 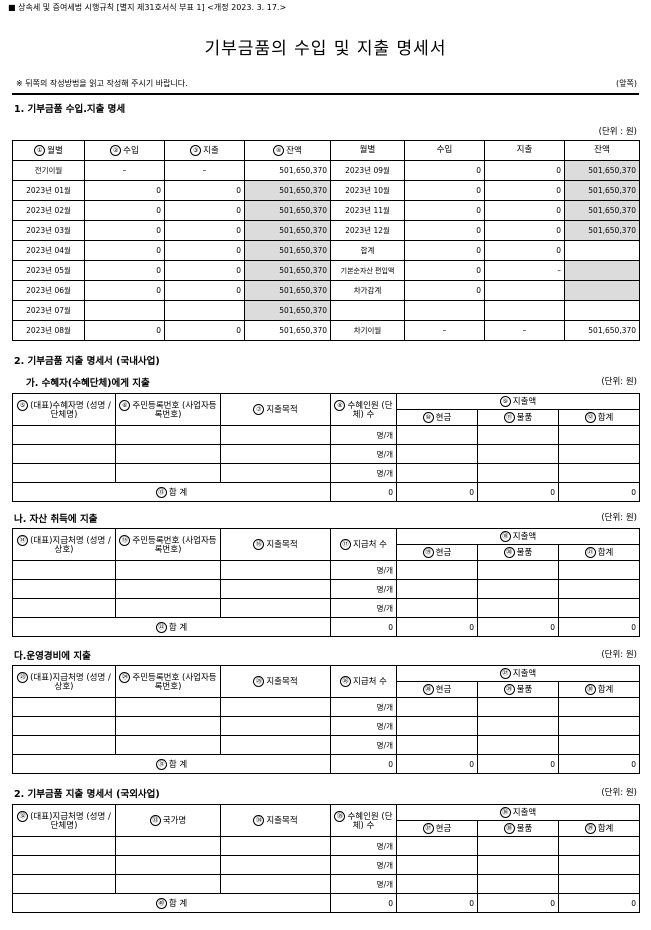 What do you see at coordinates (326, 270) in the screenshot?
I see `table-row: 2023년 05월 0 0 501,650,370 기본순자산 편입액 0–` at bounding box center [326, 270].